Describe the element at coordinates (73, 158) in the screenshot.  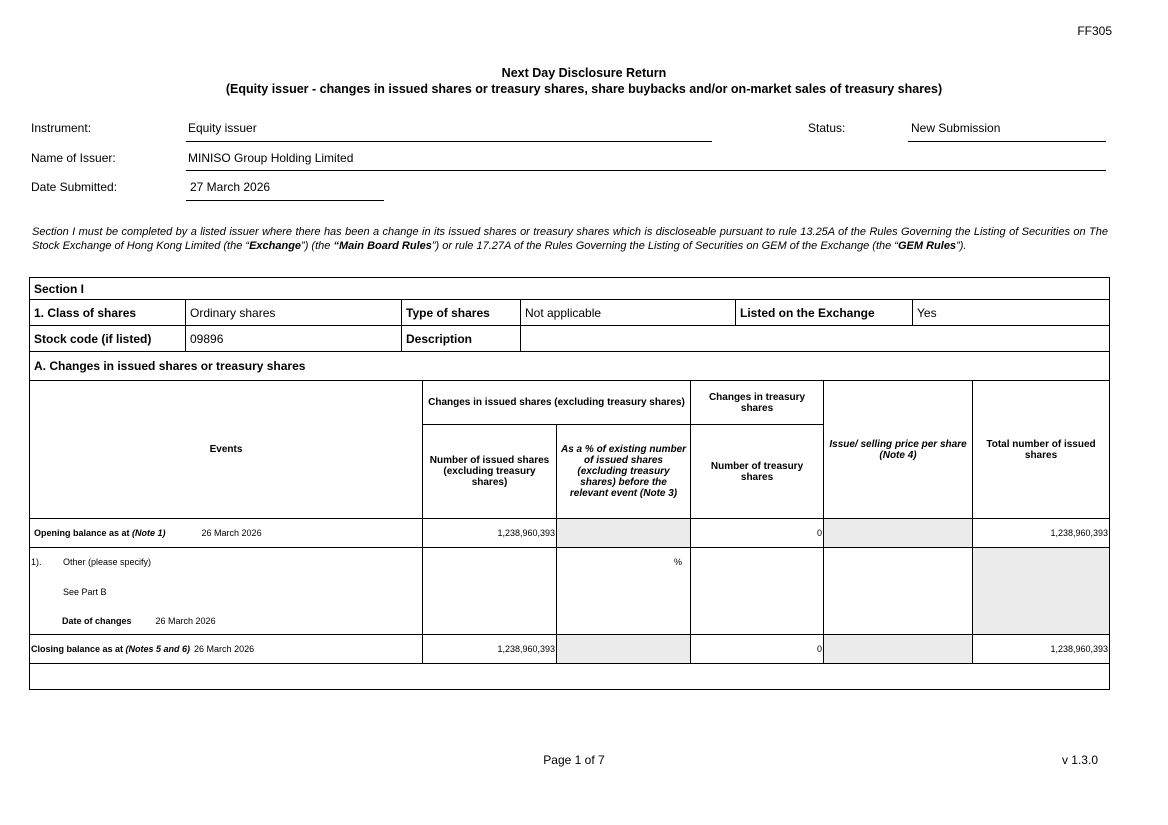
I see `issuer-label: Name of Issuer:` at that location.